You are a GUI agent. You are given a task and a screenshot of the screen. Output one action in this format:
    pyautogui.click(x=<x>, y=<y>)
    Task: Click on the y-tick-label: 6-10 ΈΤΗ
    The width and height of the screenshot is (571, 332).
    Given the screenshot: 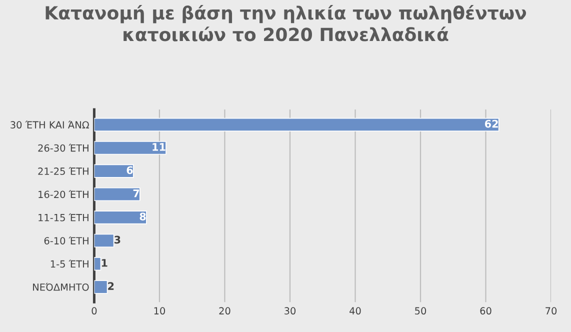 What is the action you would take?
    pyautogui.click(x=66, y=240)
    